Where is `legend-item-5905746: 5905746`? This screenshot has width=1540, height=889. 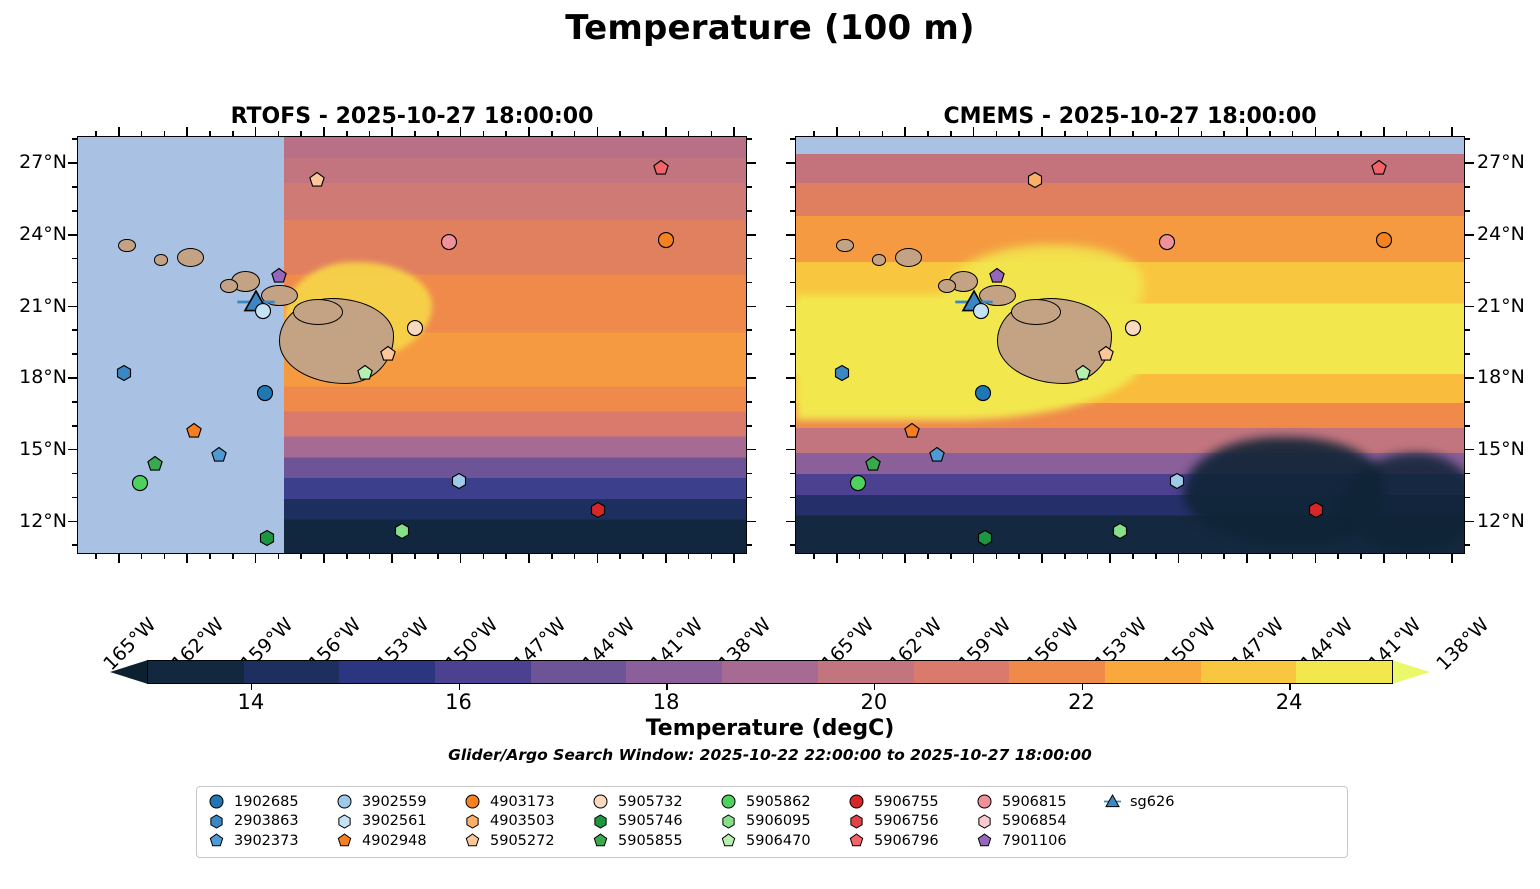
legend-item-5905746: 5905746 is located at coordinates (653, 822).